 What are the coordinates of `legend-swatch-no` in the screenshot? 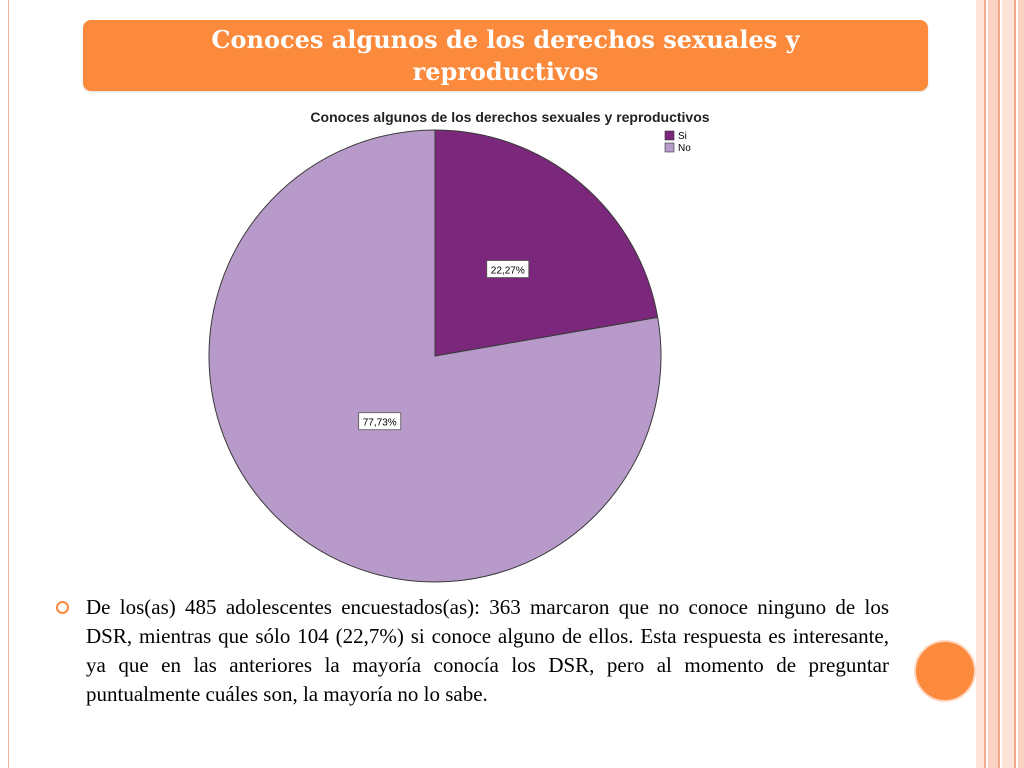 It's located at (669, 147).